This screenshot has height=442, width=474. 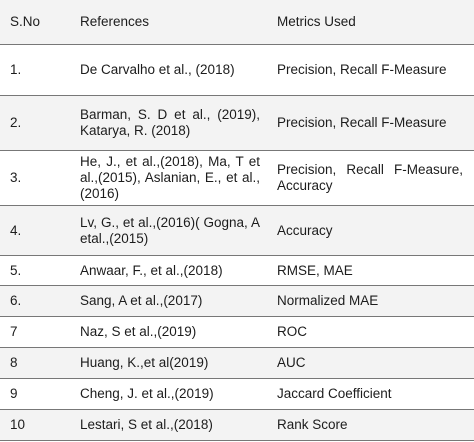 I want to click on row-sno: 2., so click(x=16, y=122).